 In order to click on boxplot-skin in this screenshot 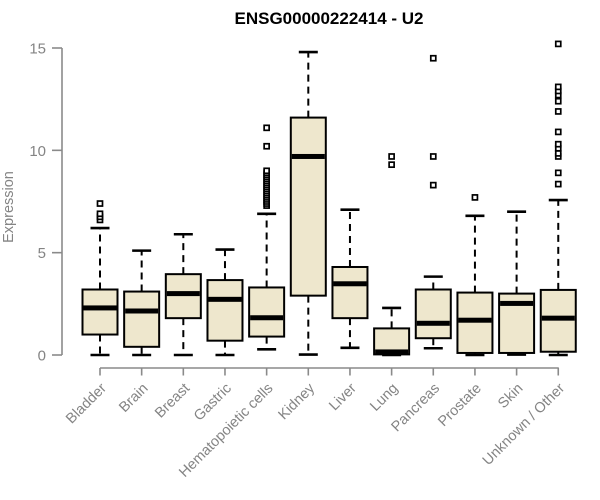, I will do `click(517, 283)`.